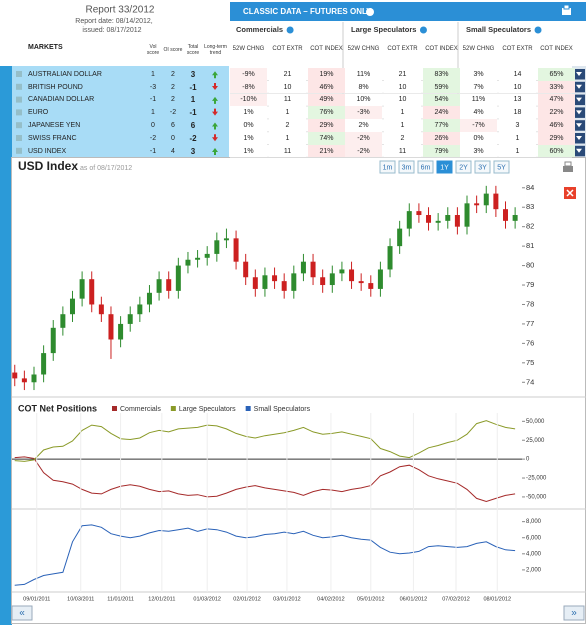 The height and width of the screenshot is (625, 588). Describe the element at coordinates (497, 599) in the screenshot. I see `x-tick-label: 08/01/2012` at that location.